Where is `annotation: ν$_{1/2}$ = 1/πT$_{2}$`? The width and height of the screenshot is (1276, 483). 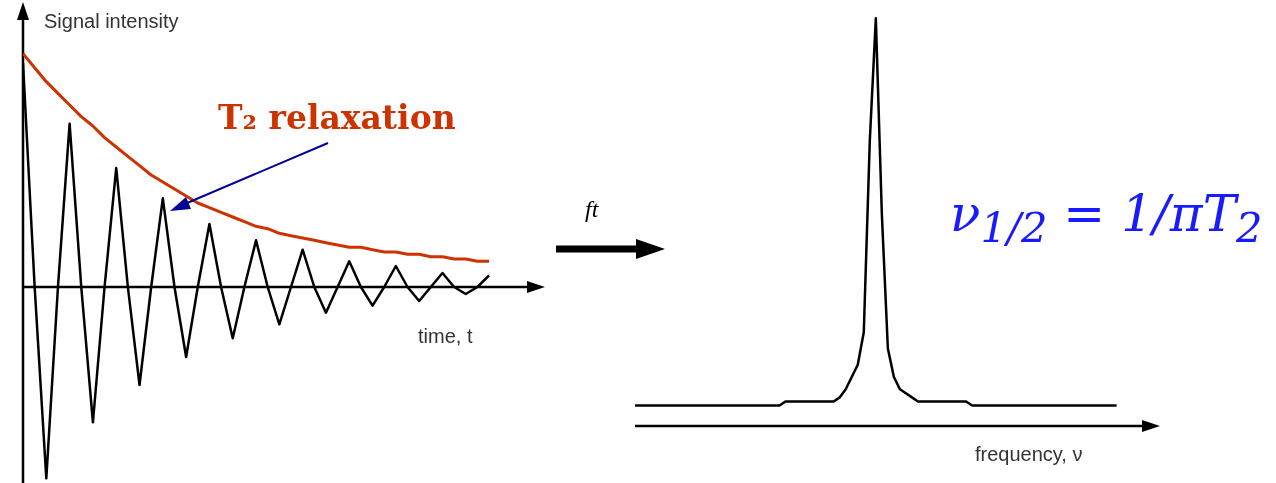
annotation: ν$_{1/2}$ = 1/πT$_{2}$ is located at coordinates (1106, 218).